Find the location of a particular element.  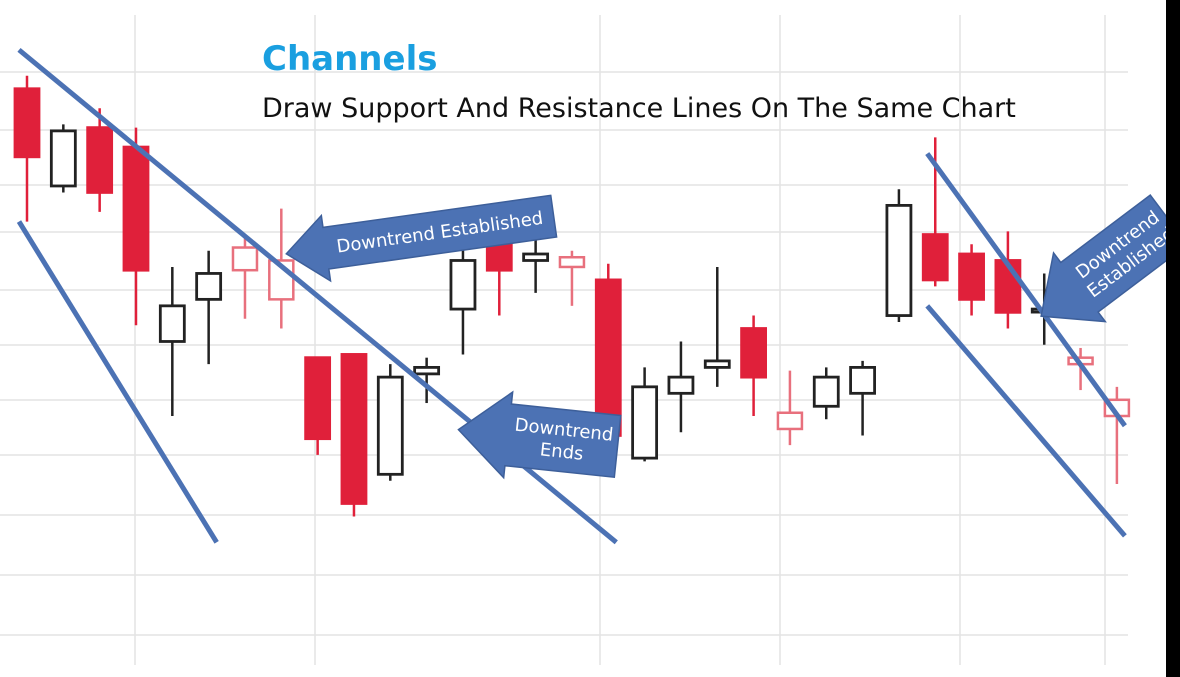

callout-label: Ends is located at coordinates (562, 451).